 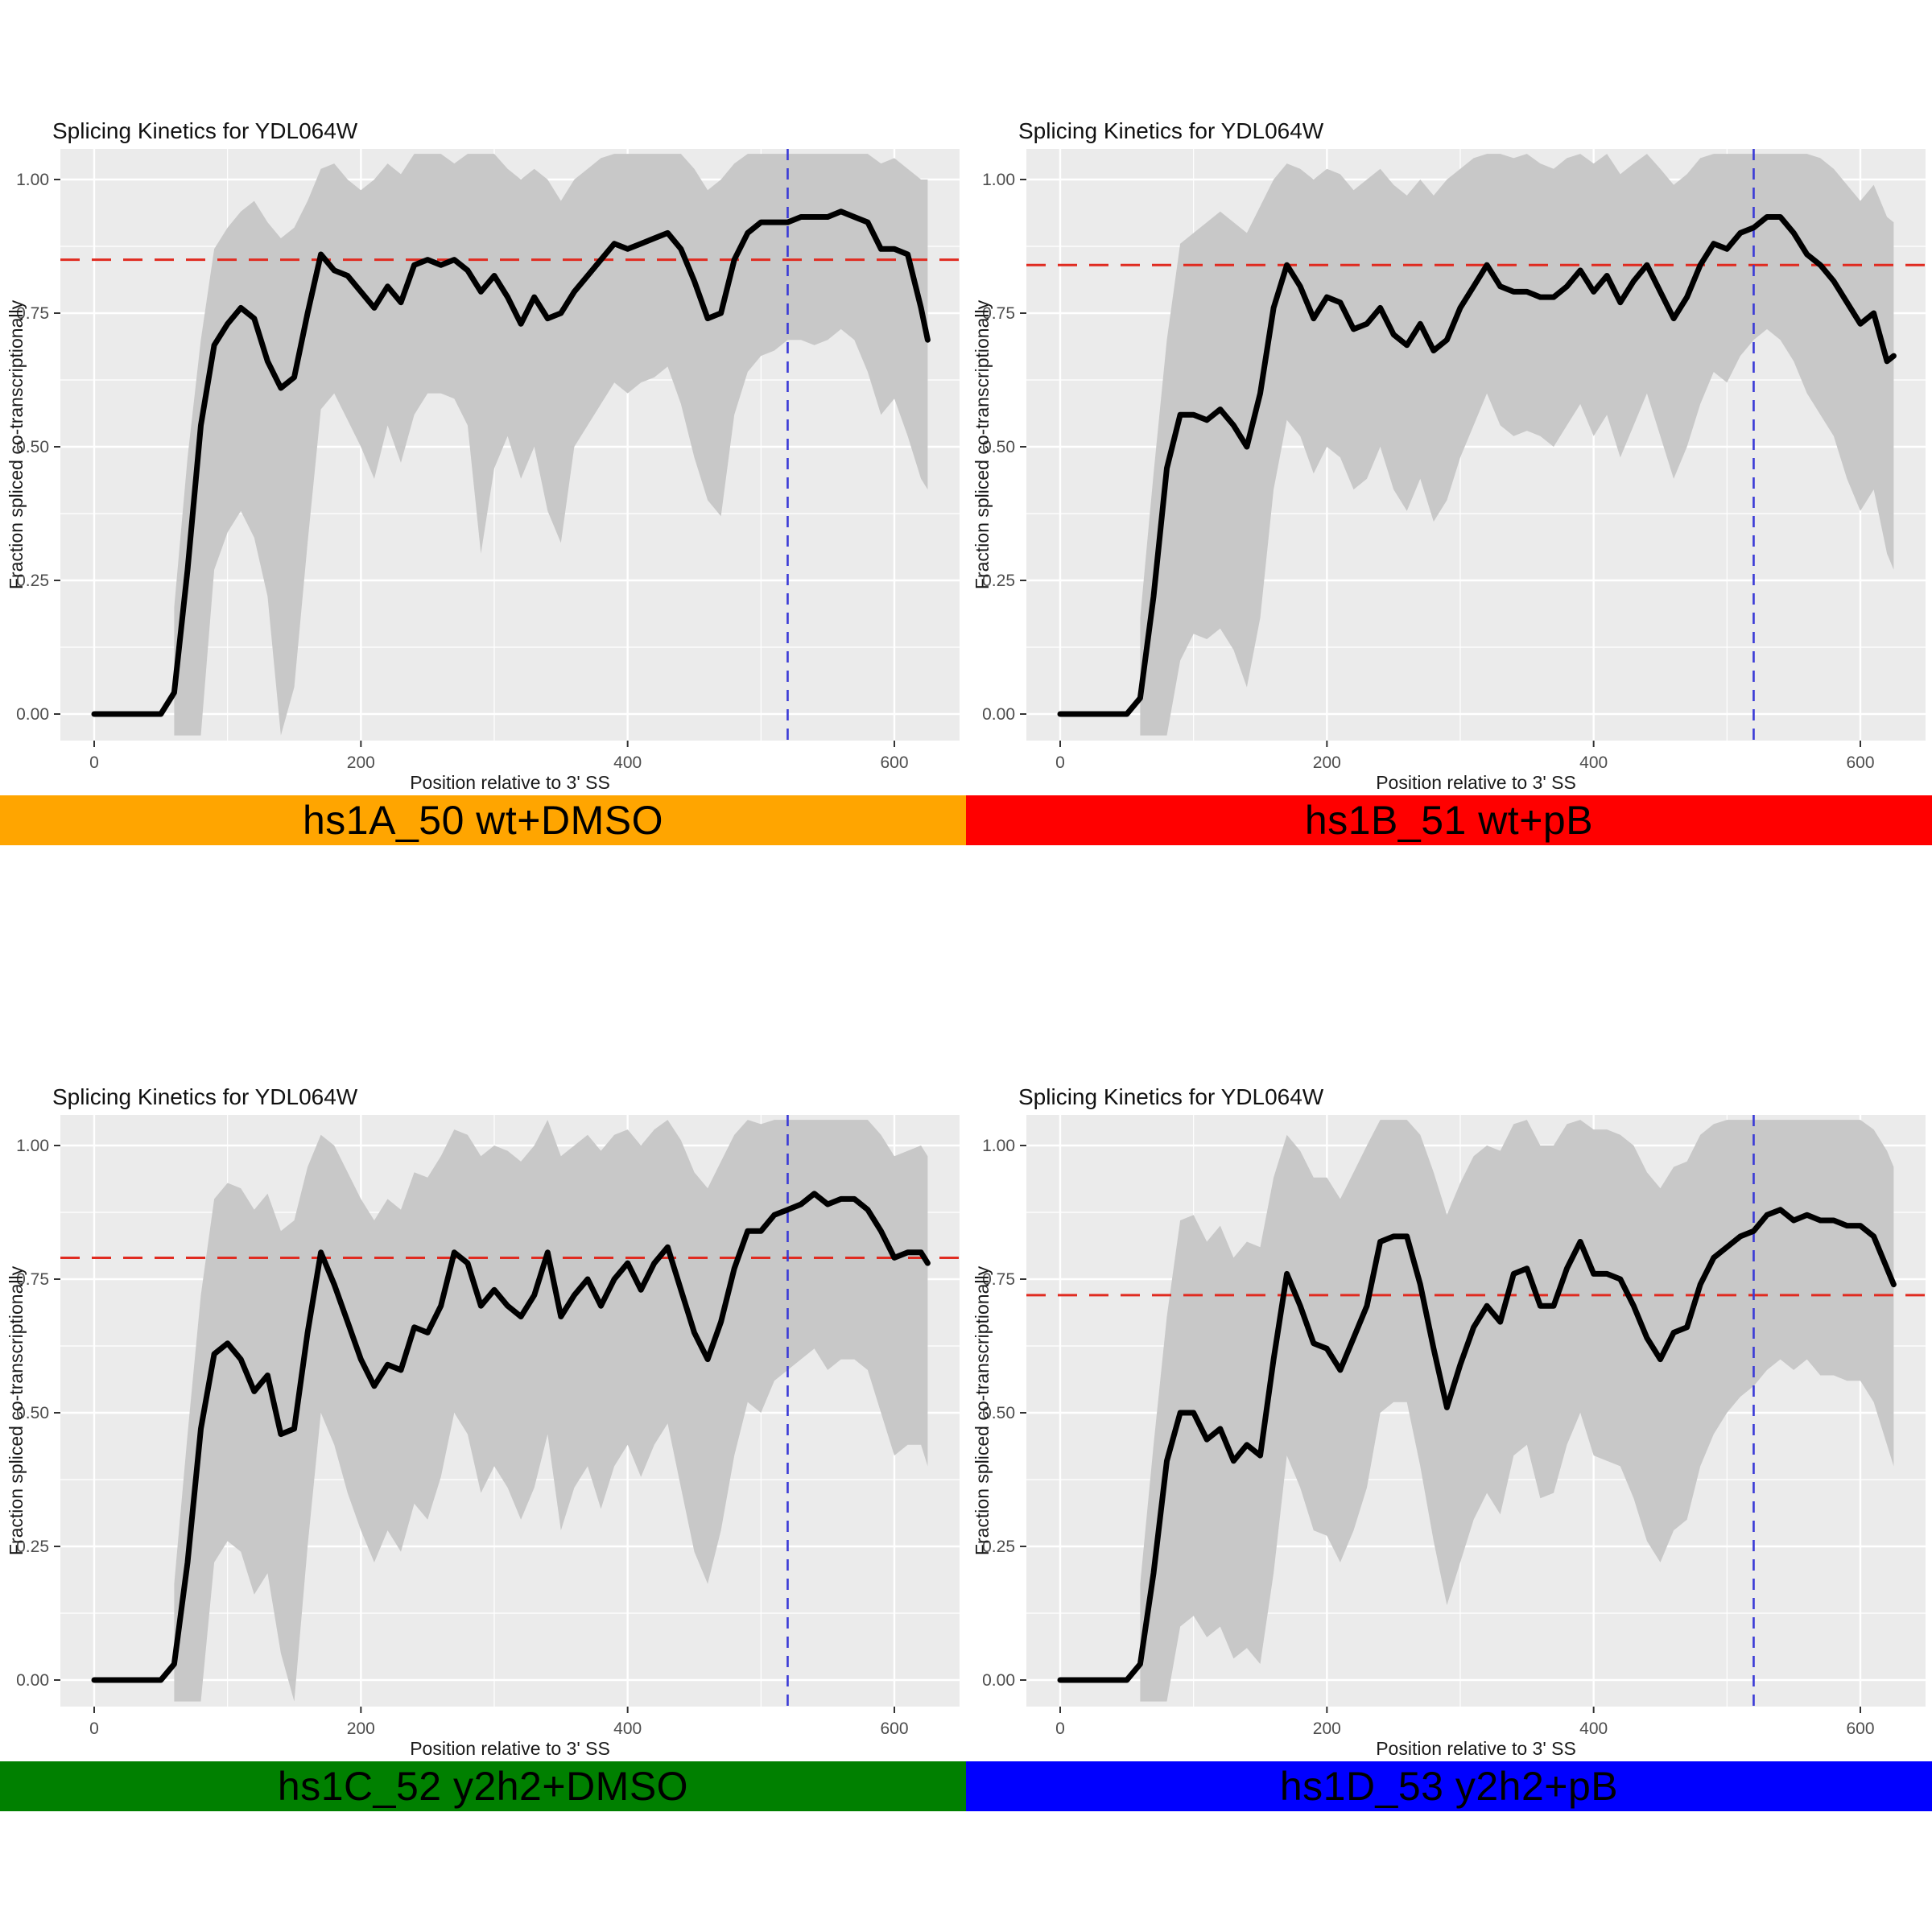 I want to click on banner-label: hs1C_52 y2h2+DMSO, so click(x=483, y=1786).